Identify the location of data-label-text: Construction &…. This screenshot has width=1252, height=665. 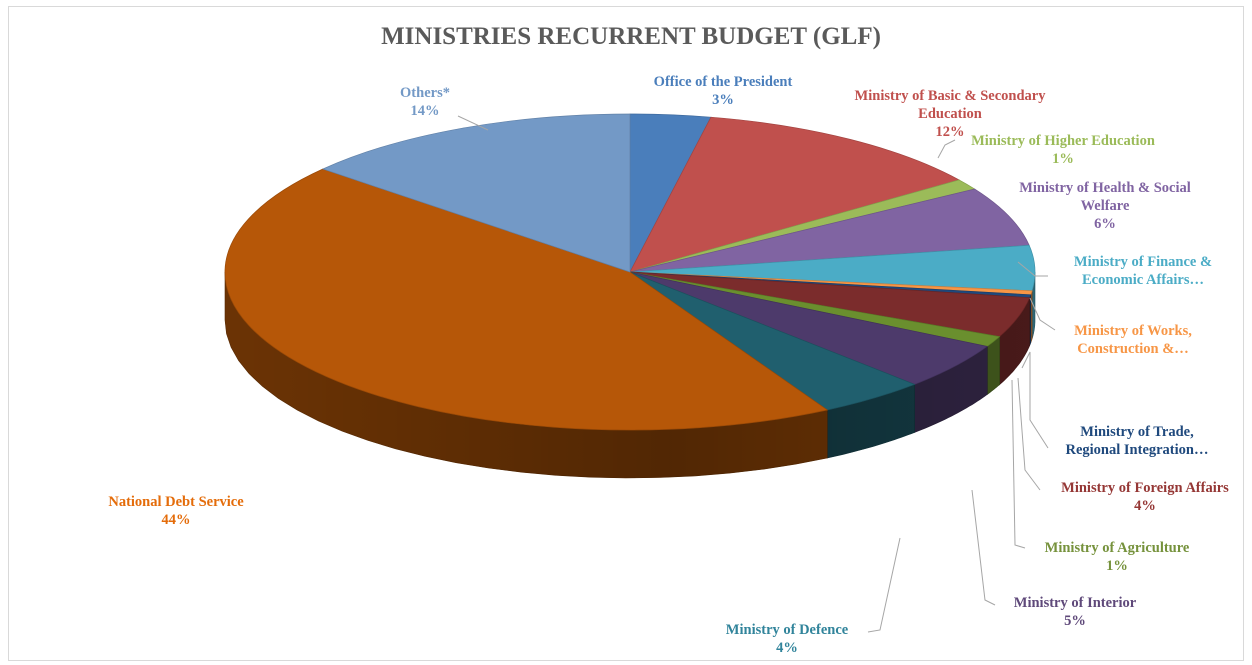
(1133, 349).